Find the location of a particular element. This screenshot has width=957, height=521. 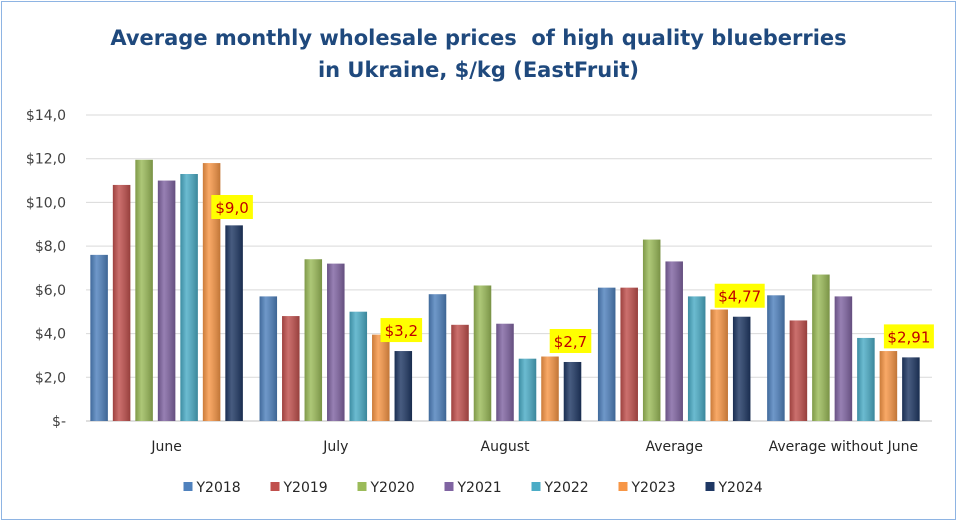

data-label-3: $4,77 is located at coordinates (739, 297).